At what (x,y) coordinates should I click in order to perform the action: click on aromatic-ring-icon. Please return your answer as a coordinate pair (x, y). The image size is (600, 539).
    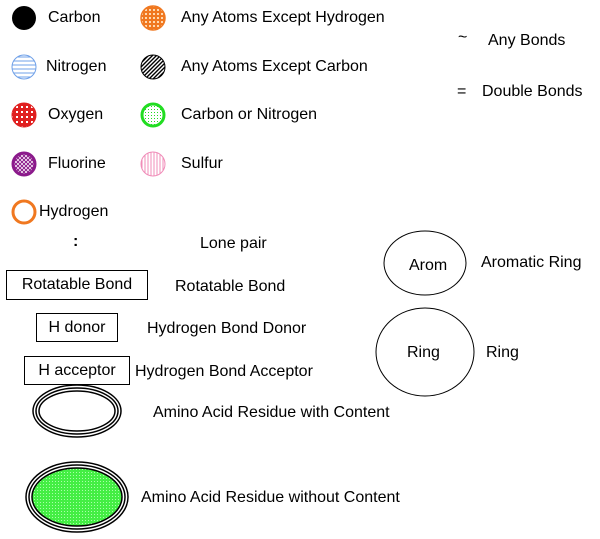
    Looking at the image, I should click on (425, 263).